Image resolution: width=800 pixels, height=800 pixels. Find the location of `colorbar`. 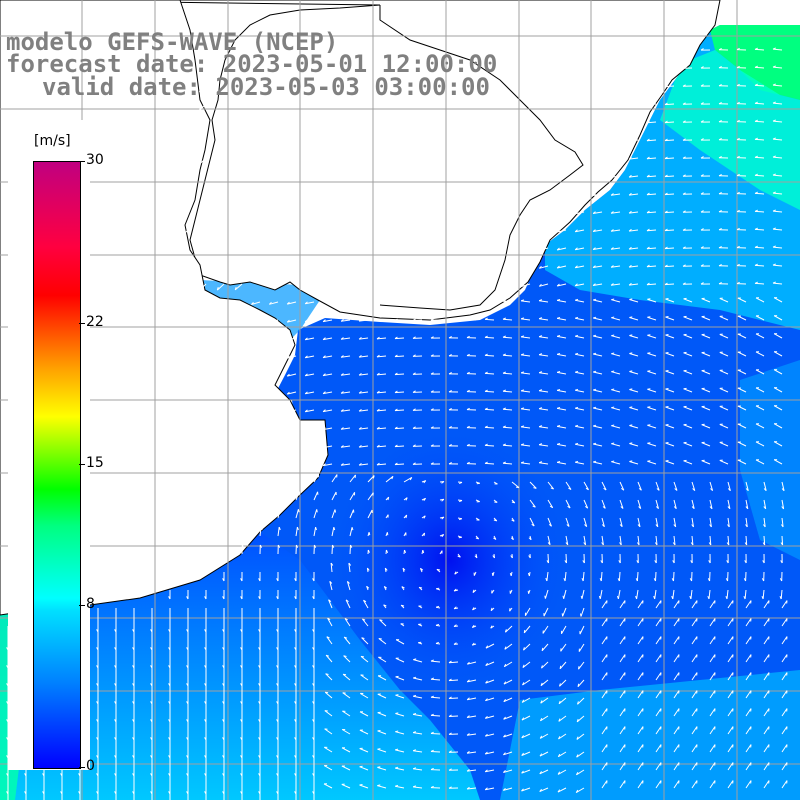

colorbar is located at coordinates (57, 465).